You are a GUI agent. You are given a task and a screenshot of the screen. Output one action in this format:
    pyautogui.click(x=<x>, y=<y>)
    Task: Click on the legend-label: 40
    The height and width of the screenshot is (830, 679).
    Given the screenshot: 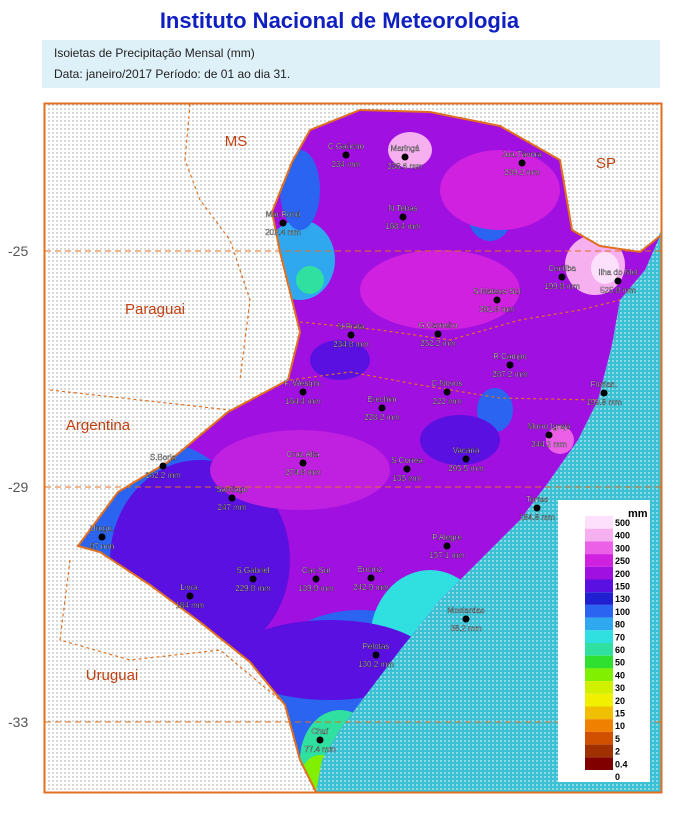 What is the action you would take?
    pyautogui.click(x=620, y=675)
    